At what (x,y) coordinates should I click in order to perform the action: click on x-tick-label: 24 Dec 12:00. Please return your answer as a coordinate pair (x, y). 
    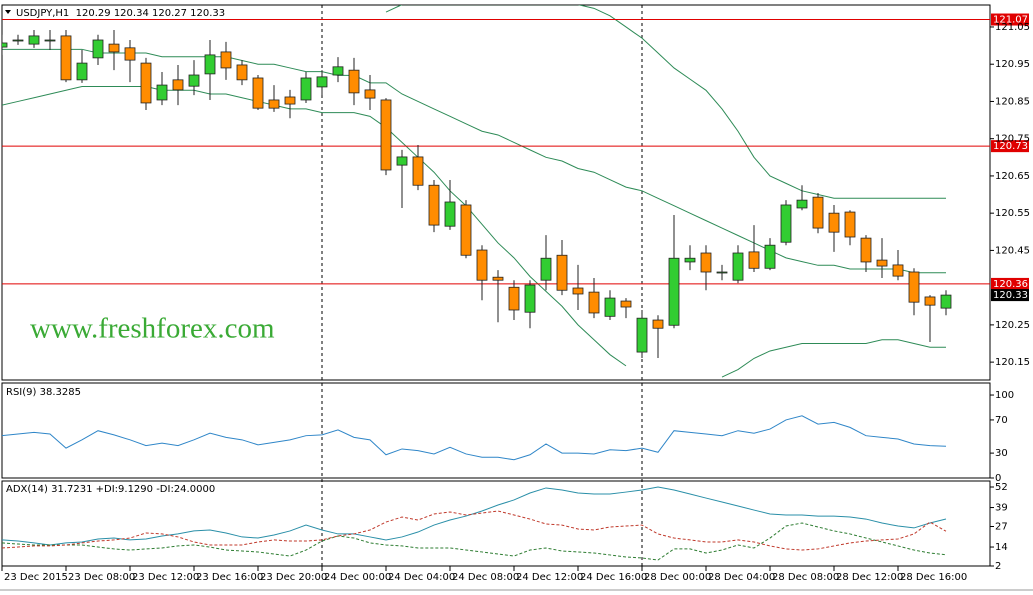
    Looking at the image, I should click on (549, 577).